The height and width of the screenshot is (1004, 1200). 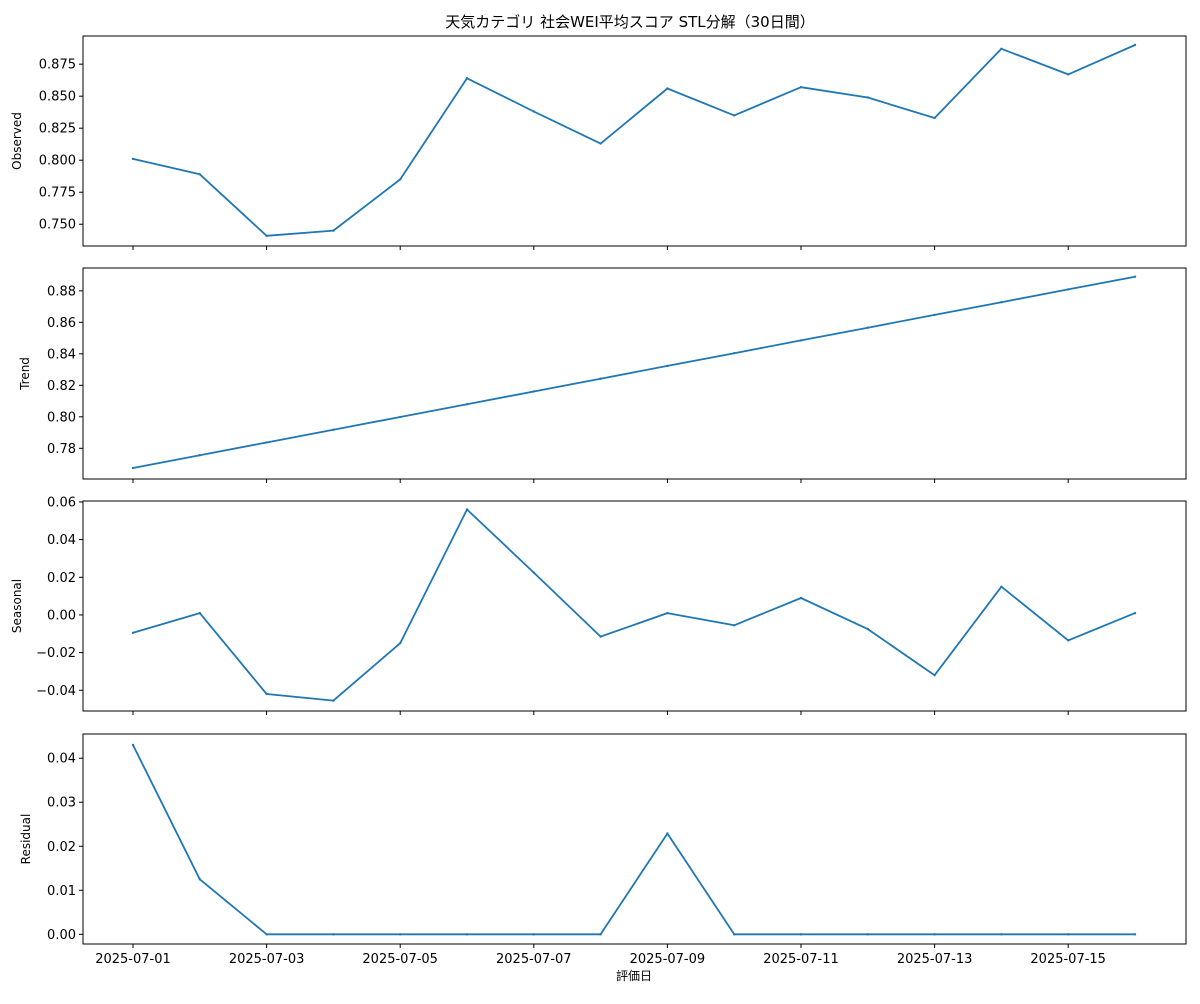 What do you see at coordinates (61, 891) in the screenshot?
I see `y-tick-label: 0.01` at bounding box center [61, 891].